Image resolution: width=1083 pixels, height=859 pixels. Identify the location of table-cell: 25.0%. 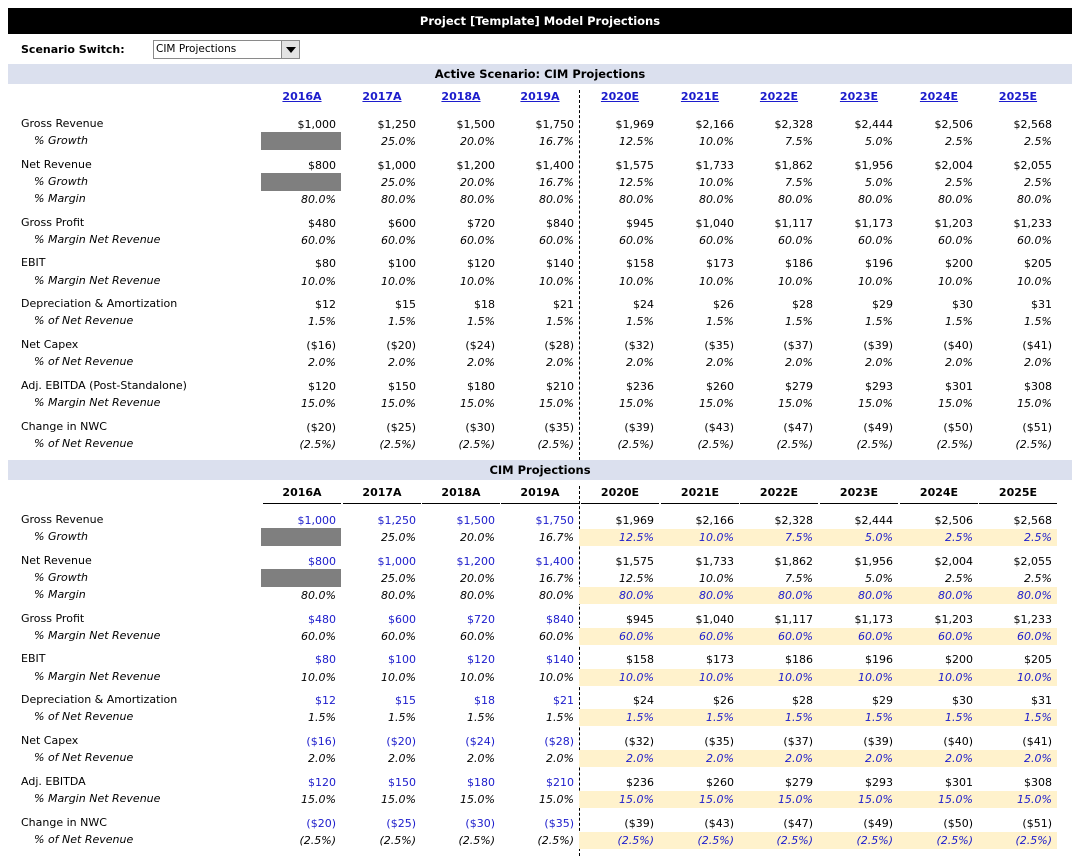
(398, 141).